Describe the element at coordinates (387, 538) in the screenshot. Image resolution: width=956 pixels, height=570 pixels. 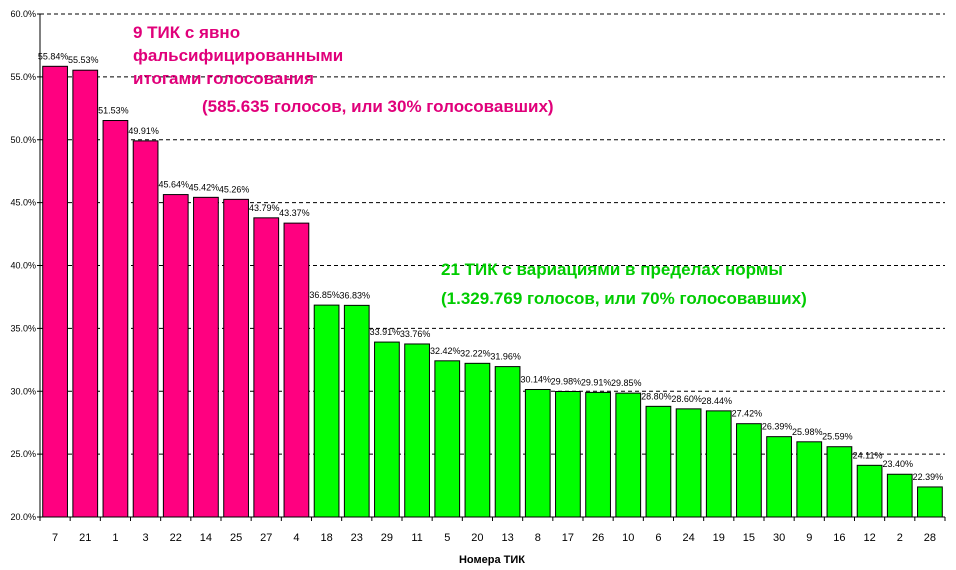
I see `x-tick-label: 29` at that location.